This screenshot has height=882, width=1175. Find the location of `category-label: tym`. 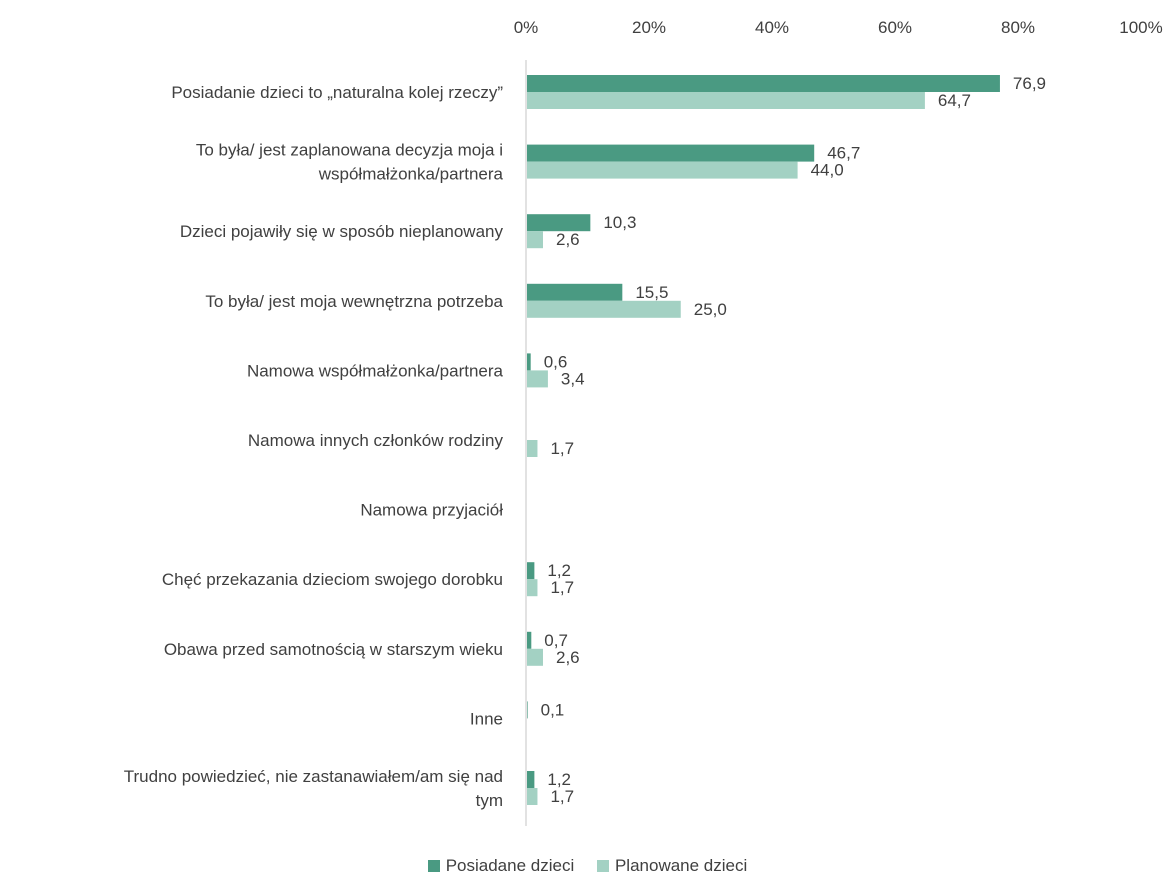

category-label: tym is located at coordinates (489, 800).